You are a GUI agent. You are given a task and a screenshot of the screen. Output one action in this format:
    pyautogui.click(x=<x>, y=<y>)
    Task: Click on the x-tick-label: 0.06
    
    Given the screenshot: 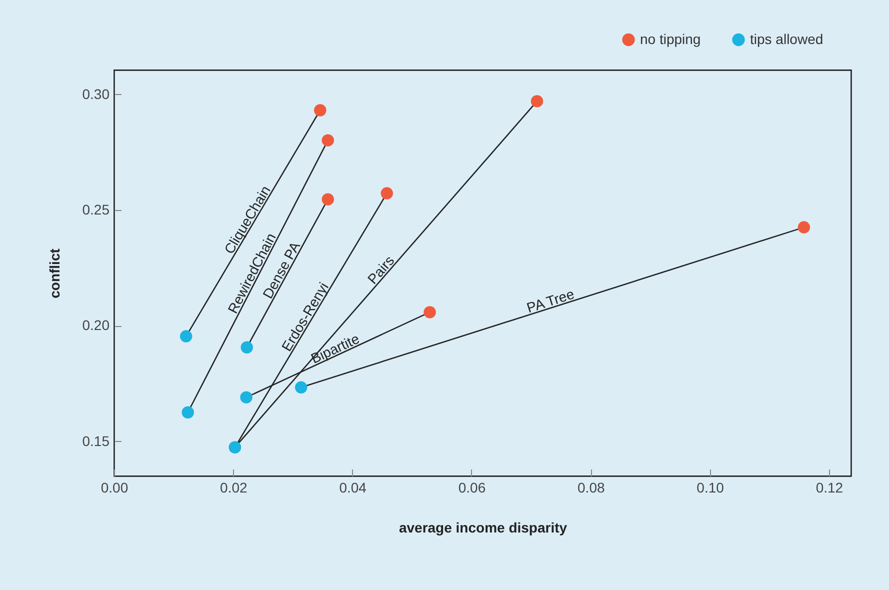 What is the action you would take?
    pyautogui.click(x=472, y=488)
    